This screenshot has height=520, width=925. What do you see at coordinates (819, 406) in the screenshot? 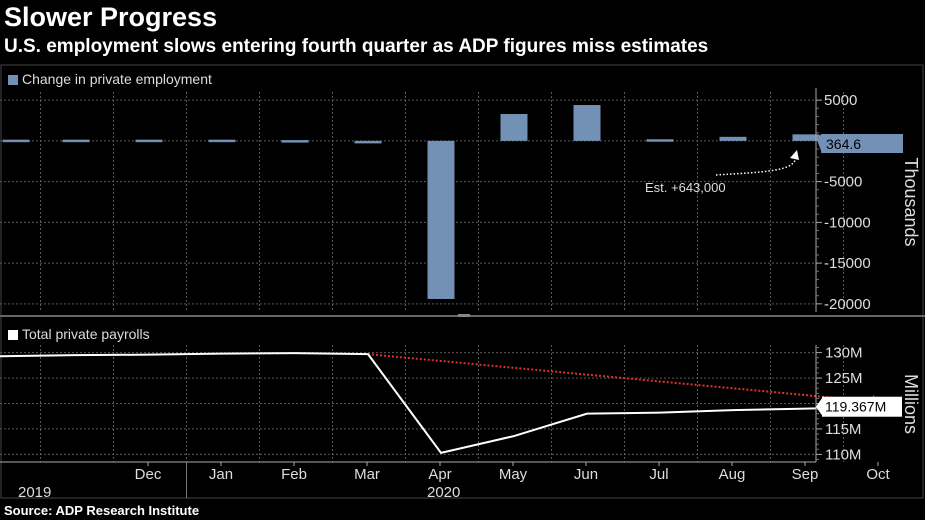
I see `line-last-value-pointer` at bounding box center [819, 406].